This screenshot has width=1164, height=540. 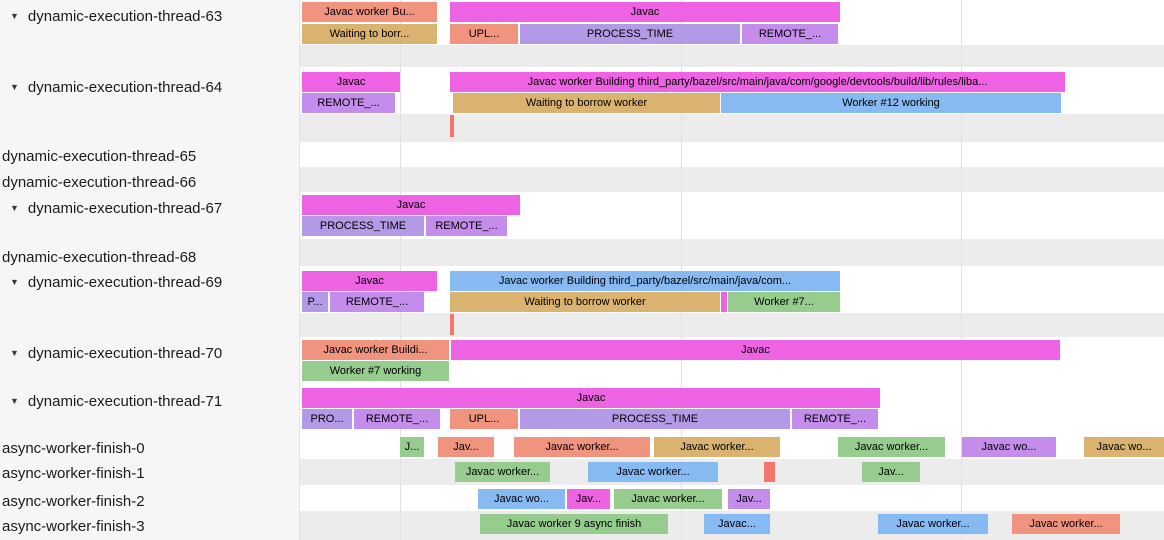 I want to click on thread-row-label: async-worker-finish-1, so click(x=150, y=473).